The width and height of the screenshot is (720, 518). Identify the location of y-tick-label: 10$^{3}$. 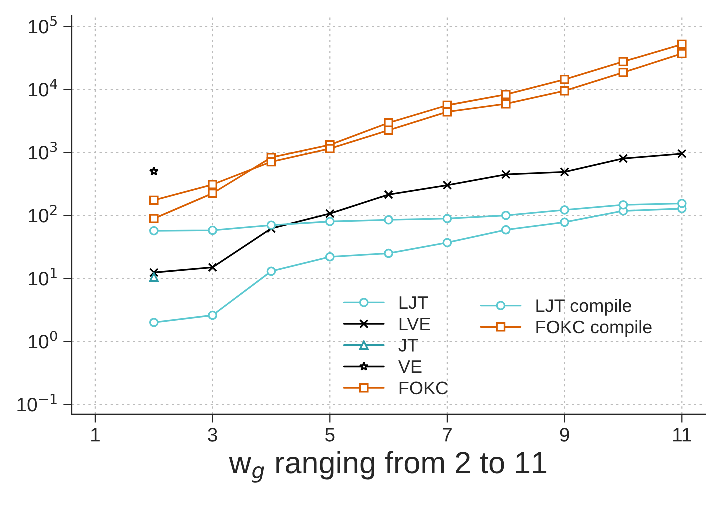
(43, 151).